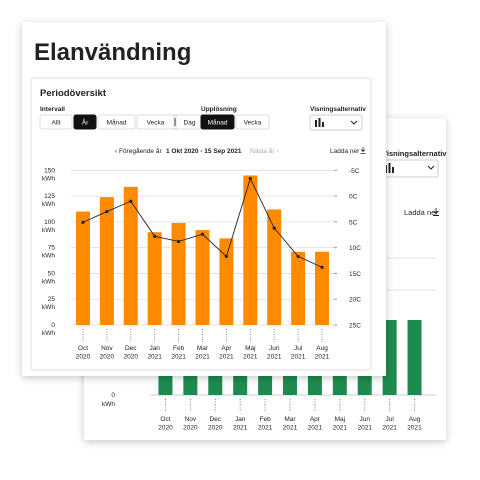  What do you see at coordinates (264, 151) in the screenshot?
I see `next-button: Nästa år ›` at bounding box center [264, 151].